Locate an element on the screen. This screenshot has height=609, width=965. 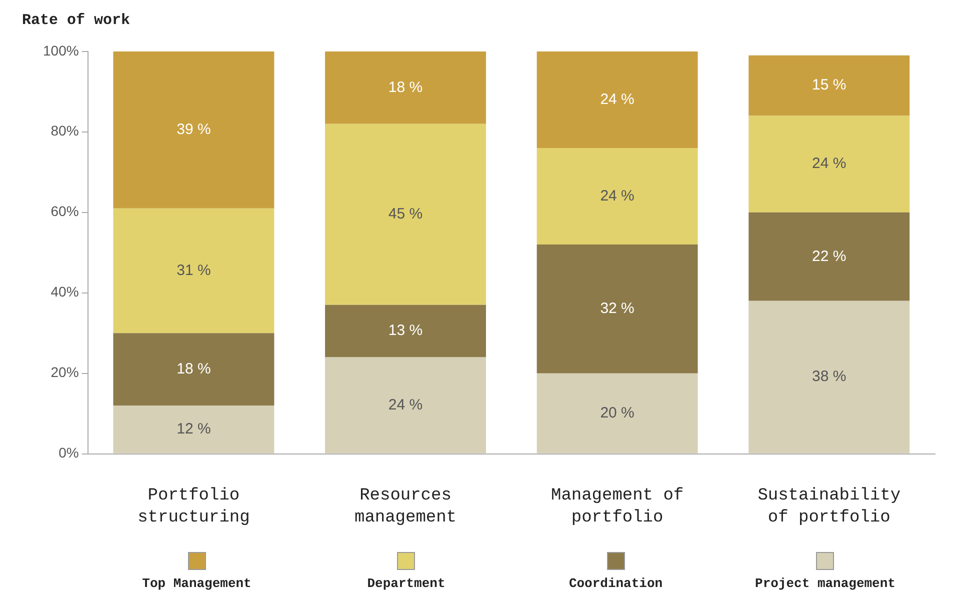
y-tick-label: 100% is located at coordinates (60, 50).